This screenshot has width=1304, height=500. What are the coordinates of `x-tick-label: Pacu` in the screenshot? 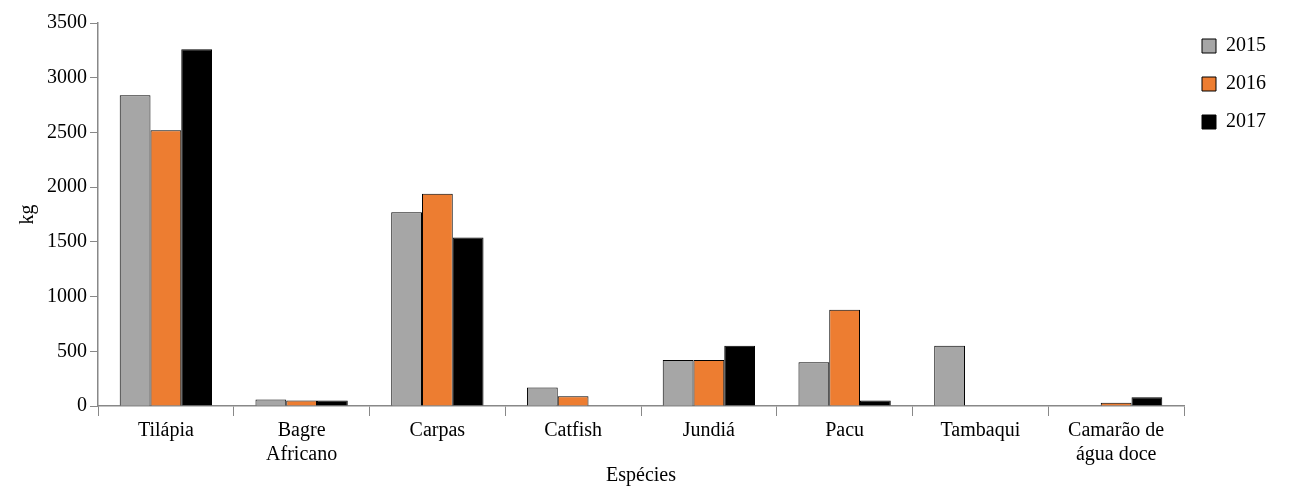 It's located at (845, 429).